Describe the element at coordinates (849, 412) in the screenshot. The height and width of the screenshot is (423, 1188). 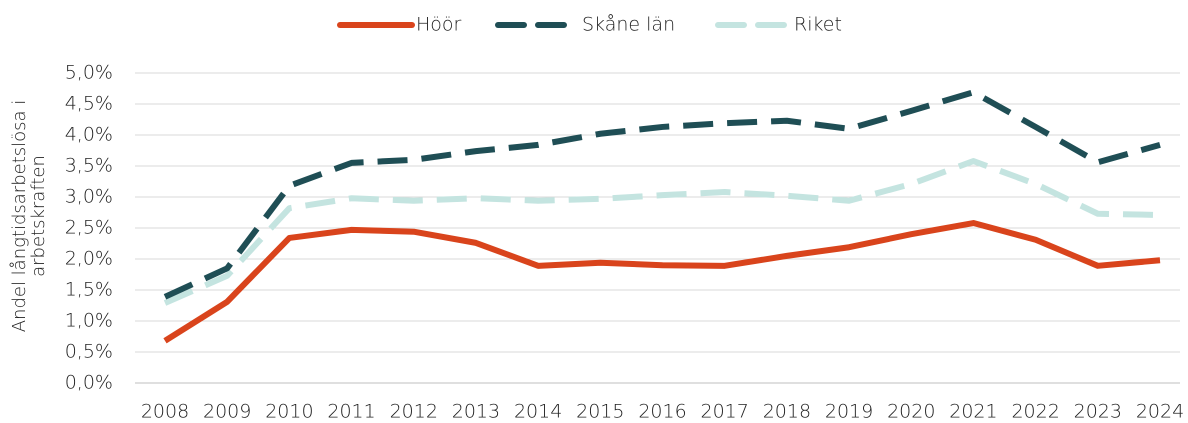
I see `x-tick-label: 2019` at that location.